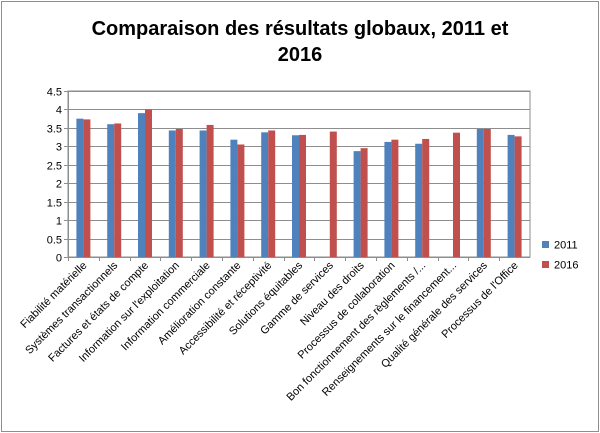 The height and width of the screenshot is (433, 600). What do you see at coordinates (59, 185) in the screenshot?
I see `y-tick-label: 2` at bounding box center [59, 185].